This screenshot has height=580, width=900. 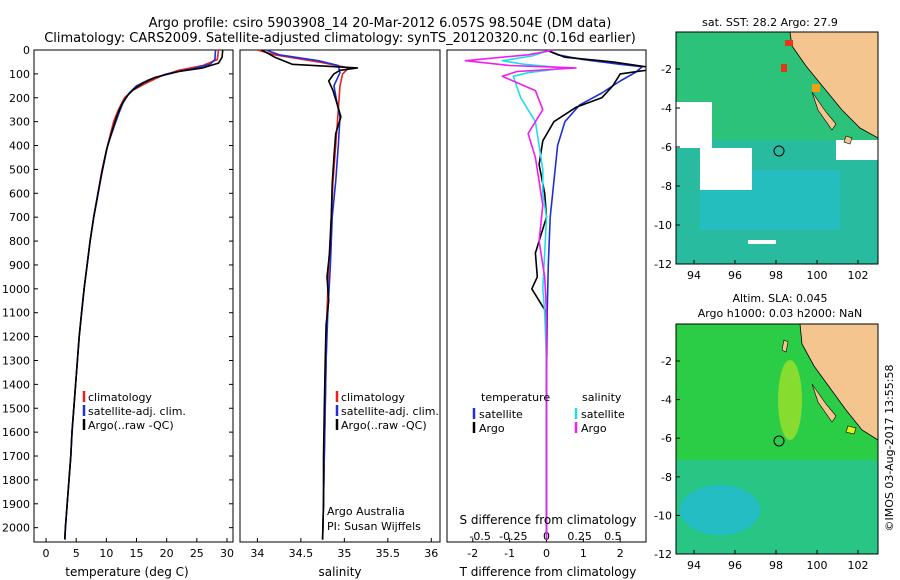 I want to click on x-tick-label: 20, so click(x=167, y=553).